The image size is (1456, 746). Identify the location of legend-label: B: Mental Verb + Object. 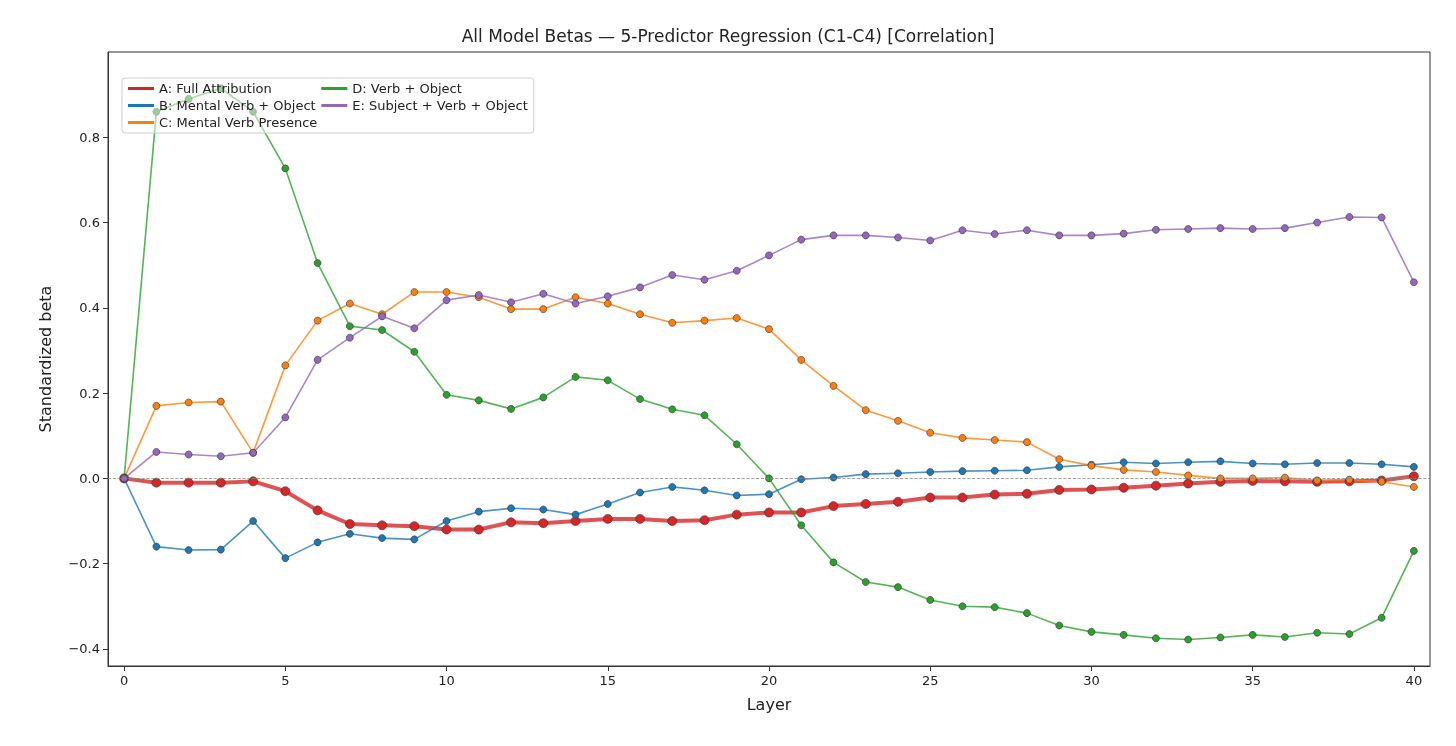
(237, 105).